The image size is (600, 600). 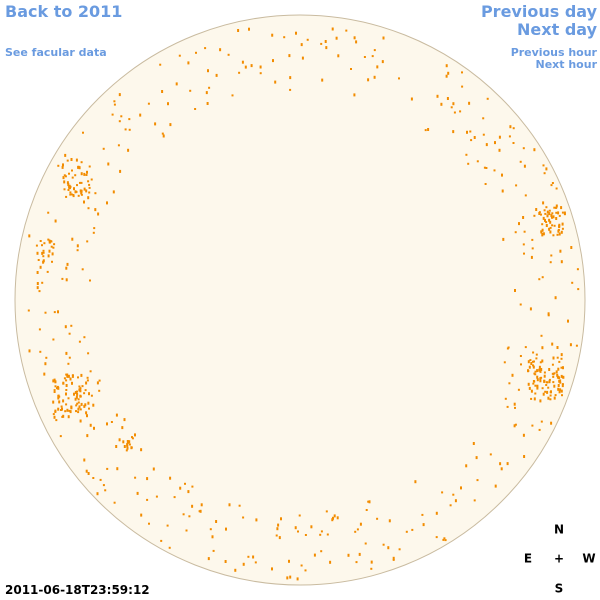 I want to click on next-hour-link: Next hour, so click(x=567, y=64).